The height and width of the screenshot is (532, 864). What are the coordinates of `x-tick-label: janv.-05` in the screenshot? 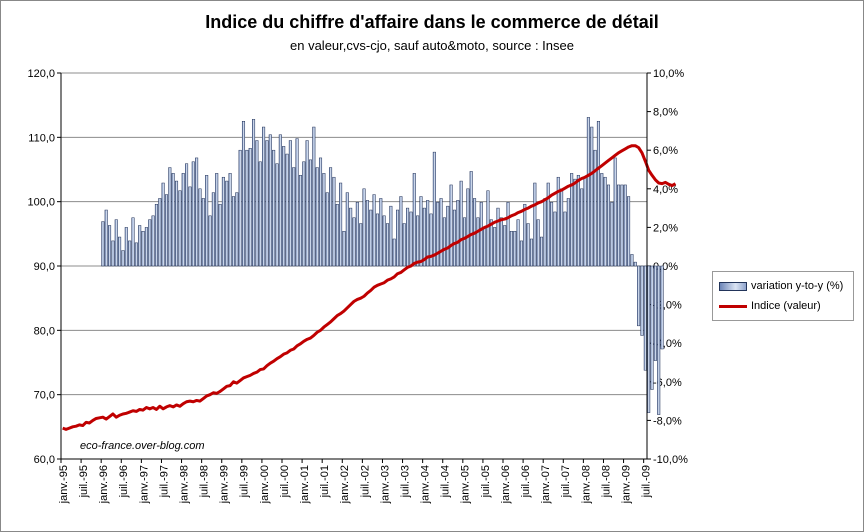 It's located at (466, 484).